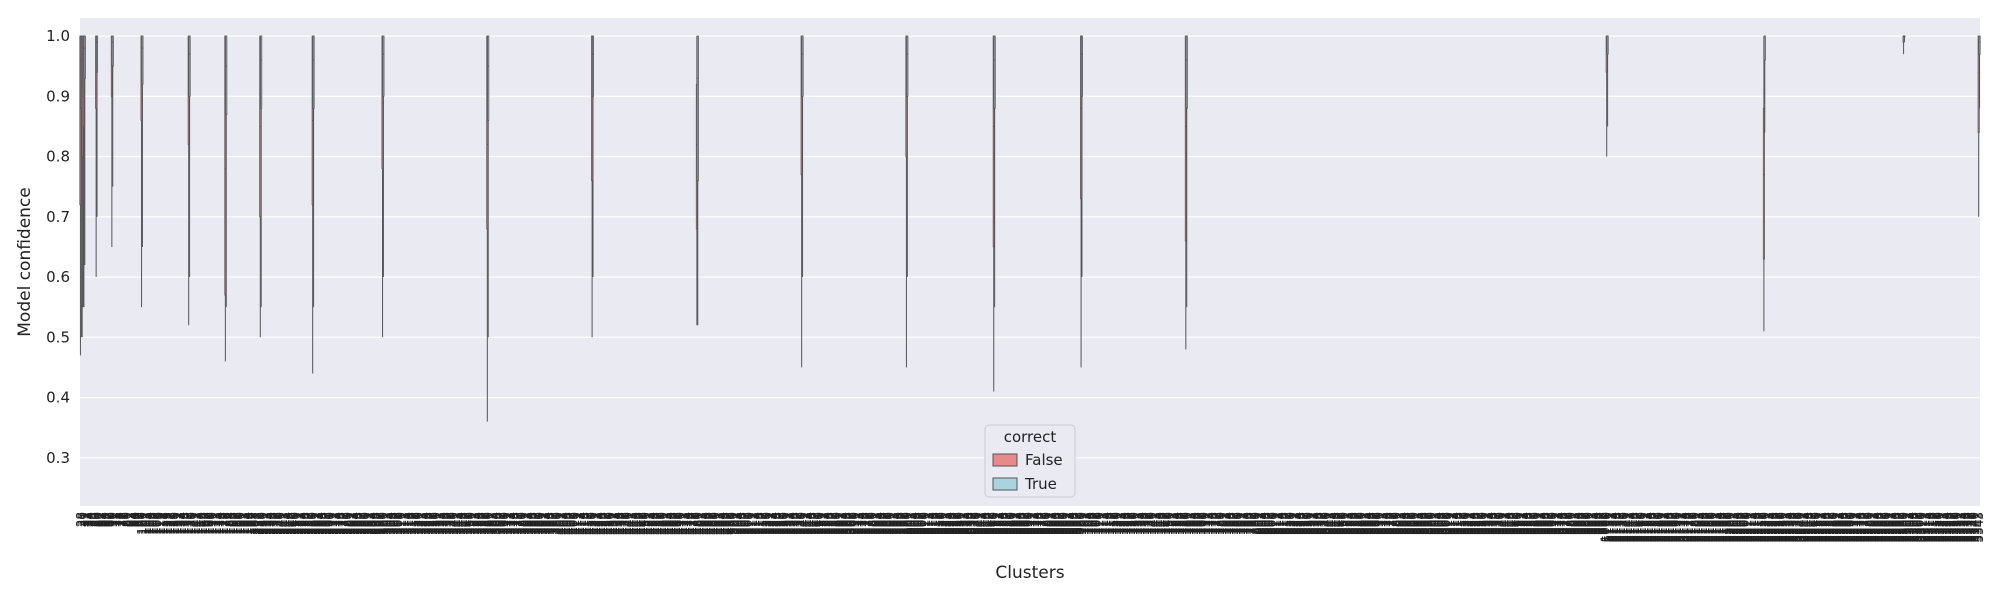 The image size is (2000, 600). I want to click on x-tick-label: 263, so click(318, 523).